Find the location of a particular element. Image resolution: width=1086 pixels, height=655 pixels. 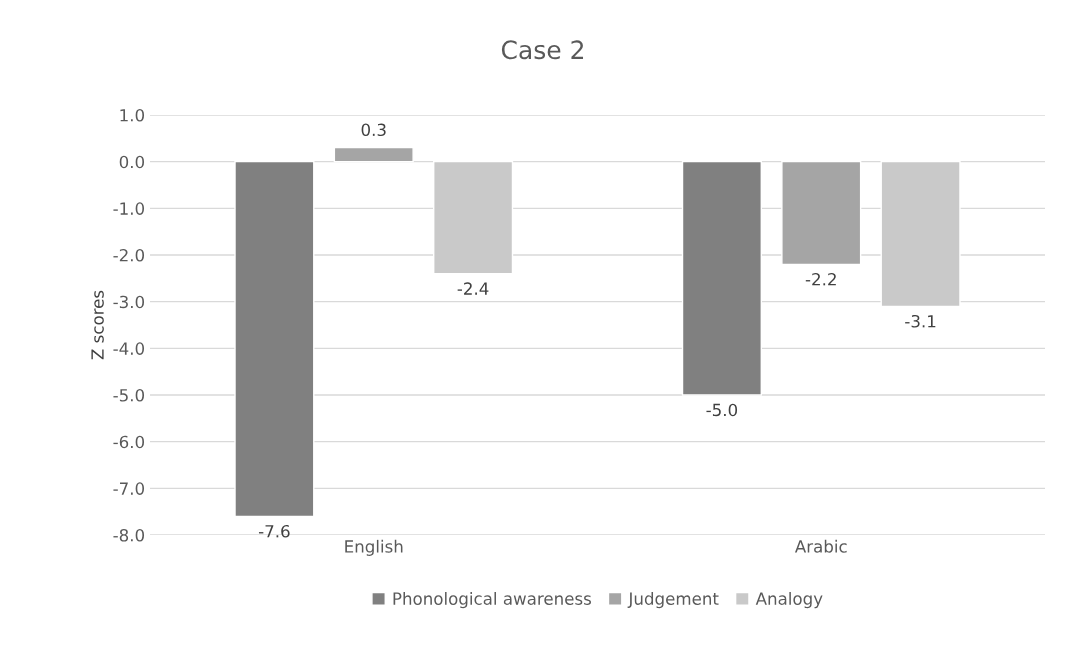

legend-label: Analogy is located at coordinates (789, 600).